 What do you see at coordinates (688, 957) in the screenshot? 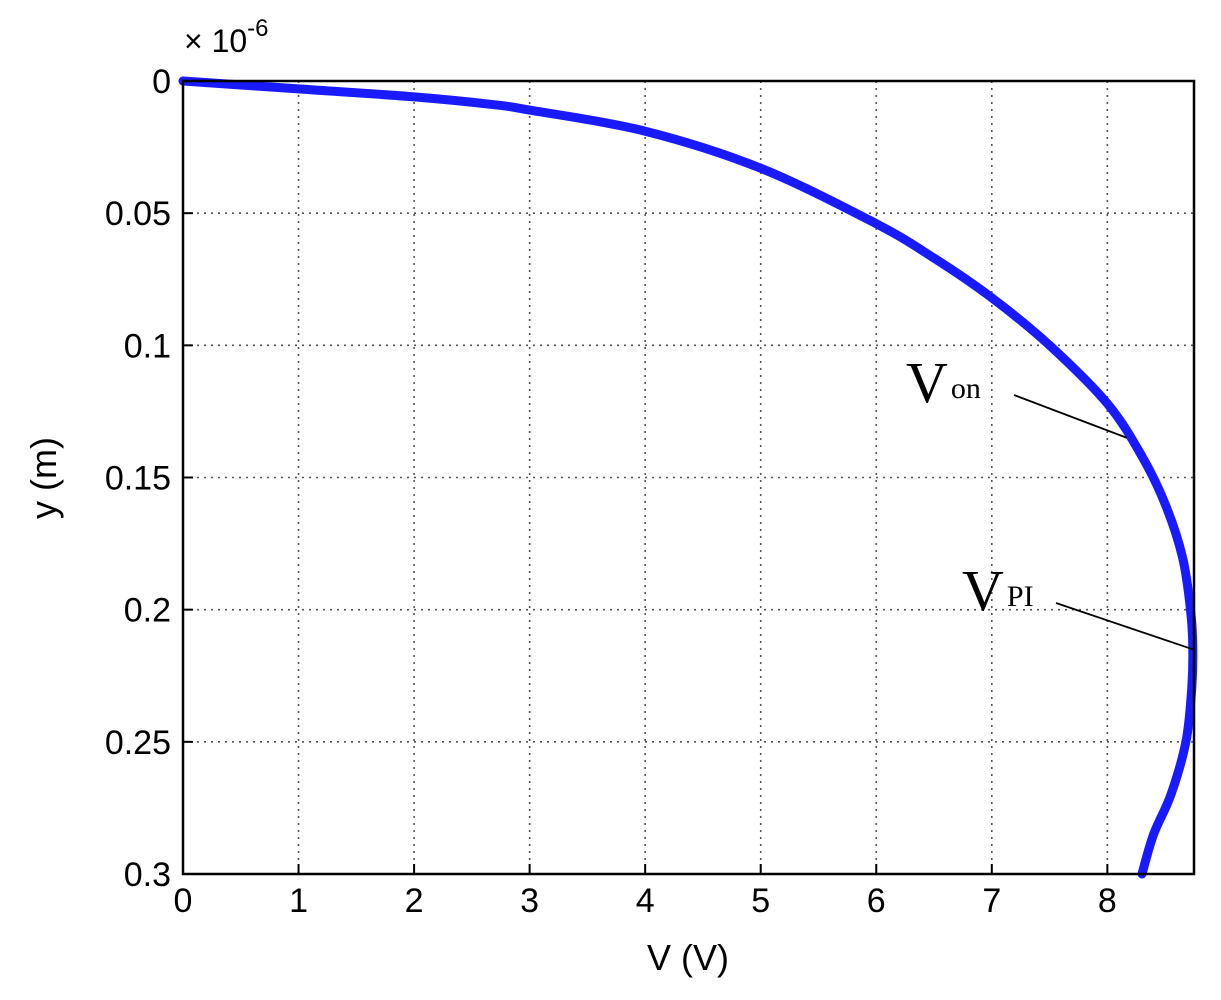
I see `x-axis-label: V (V)` at bounding box center [688, 957].